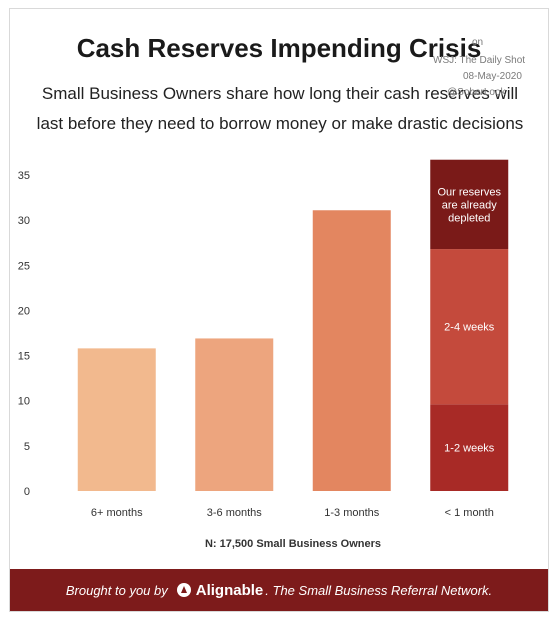  I want to click on x-tick-label: 1-3 months, so click(352, 513).